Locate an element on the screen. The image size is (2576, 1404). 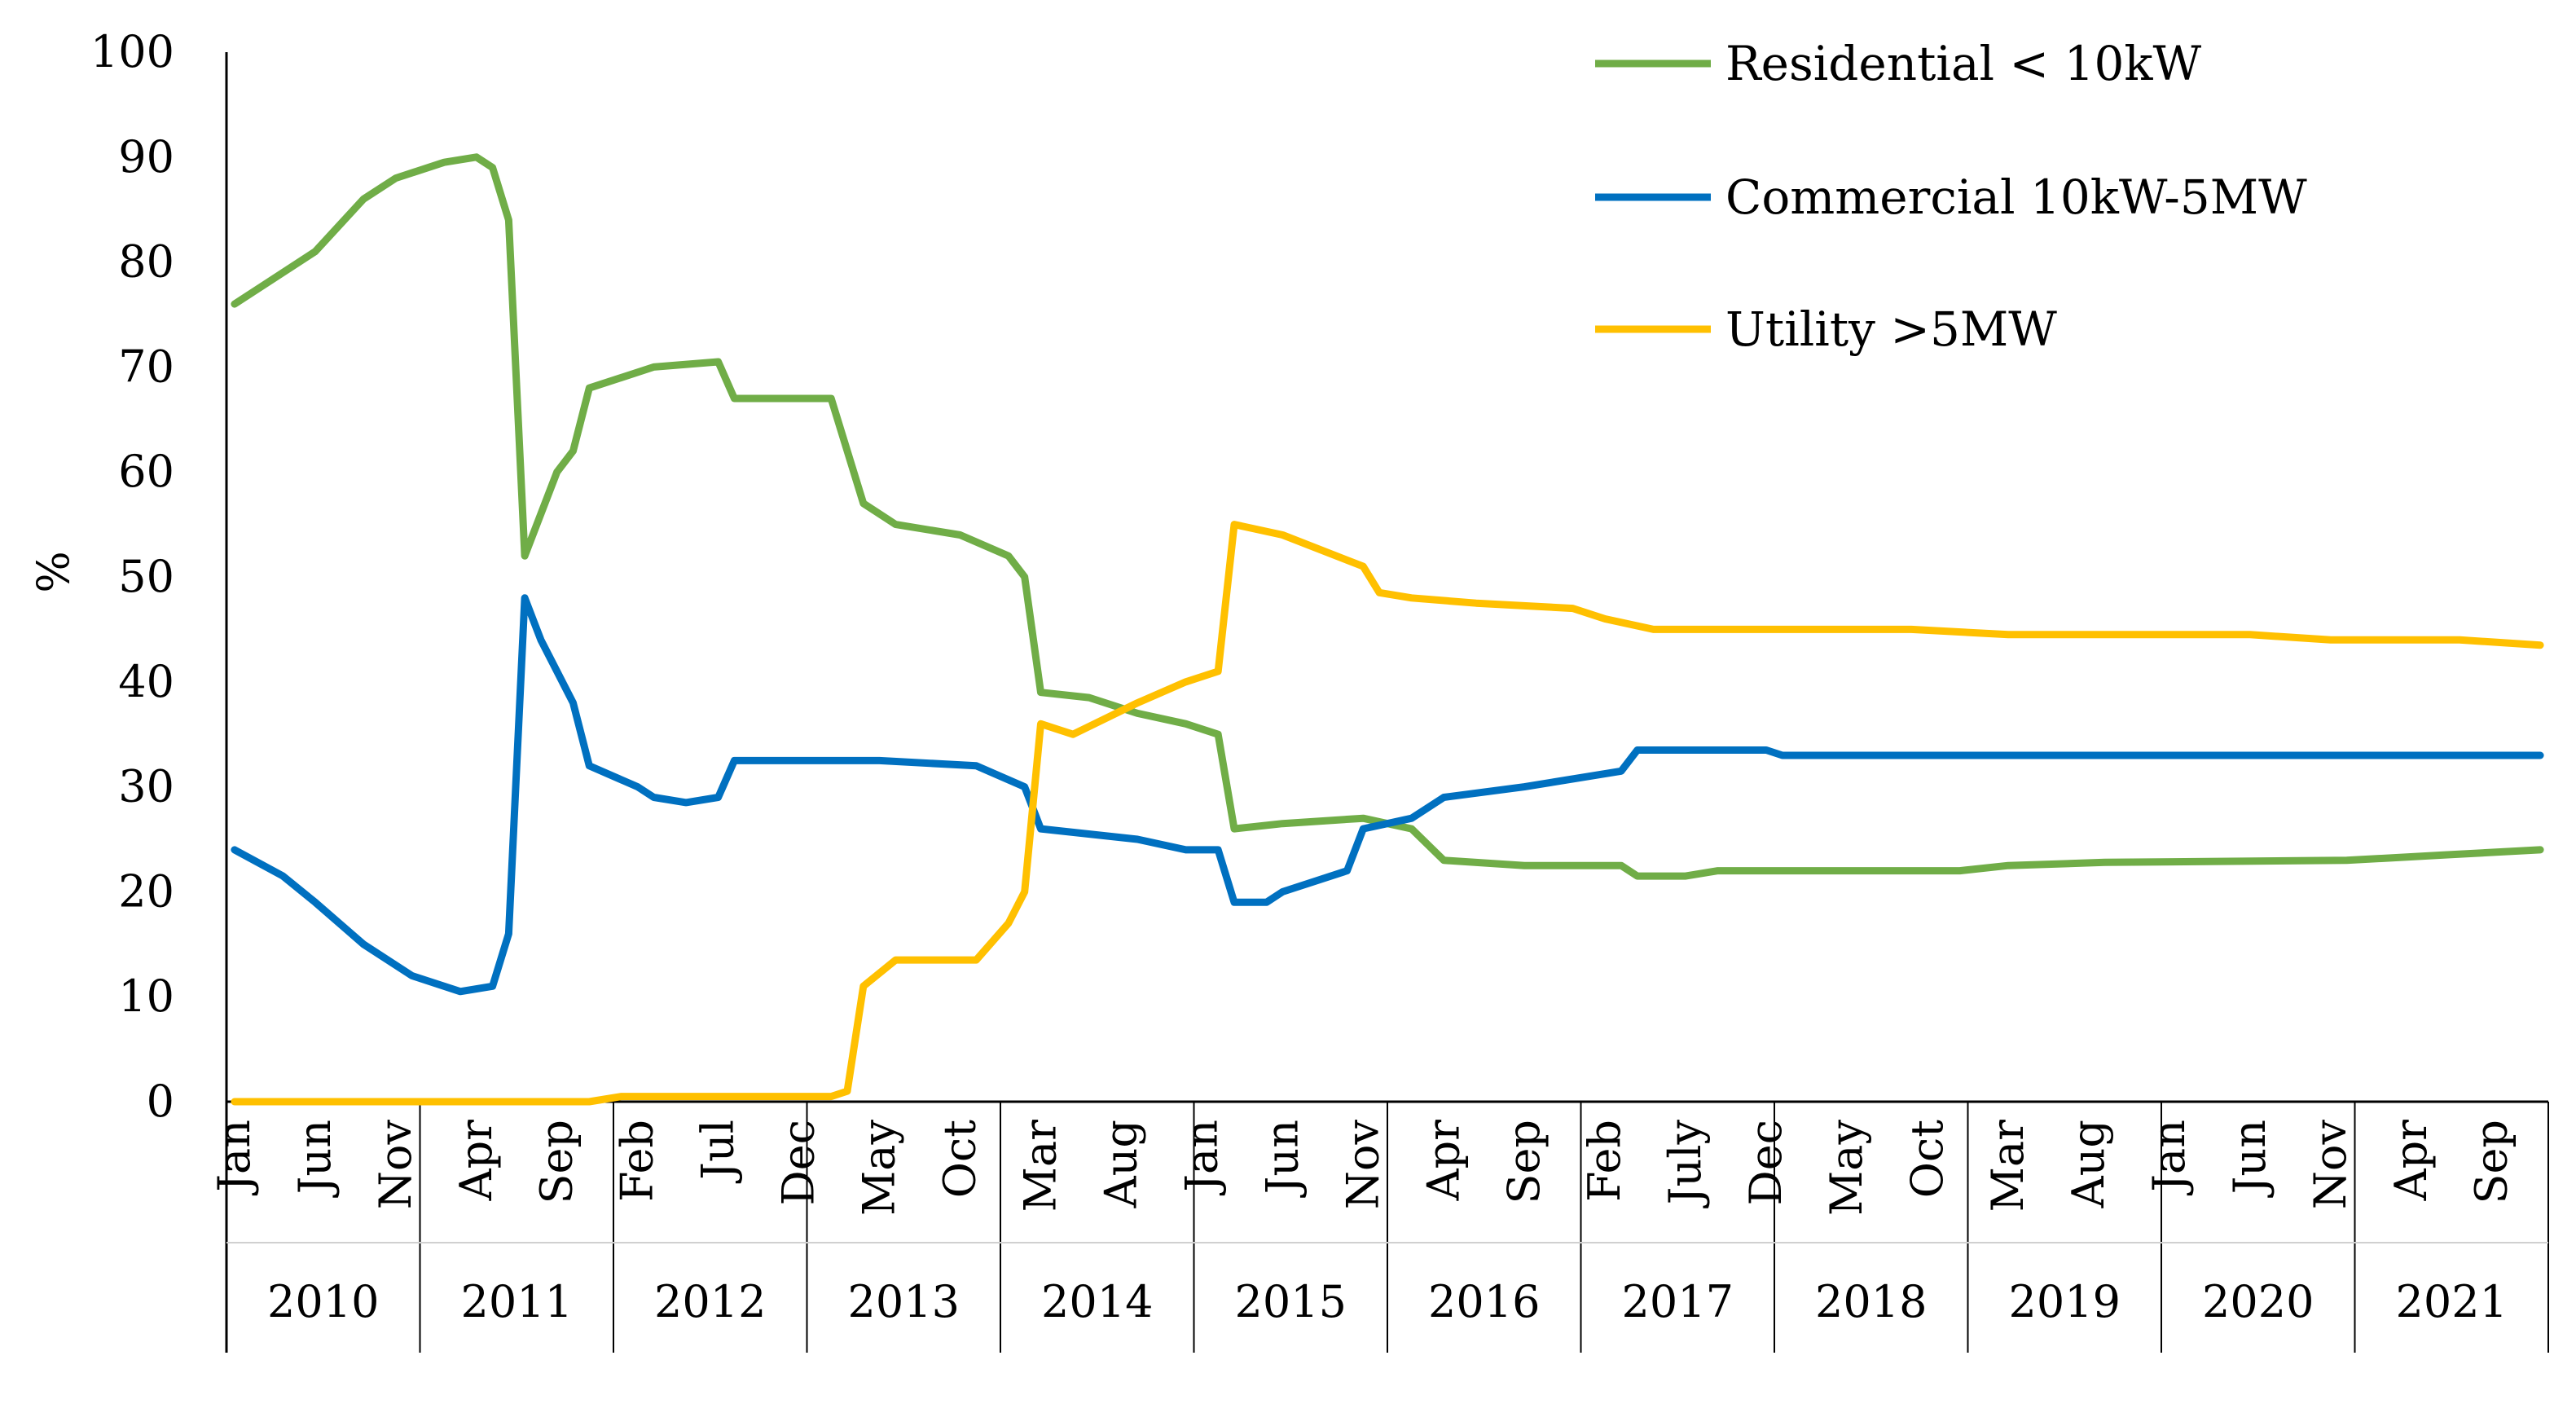
x-month-tick-label: July is located at coordinates (1685, 1164).